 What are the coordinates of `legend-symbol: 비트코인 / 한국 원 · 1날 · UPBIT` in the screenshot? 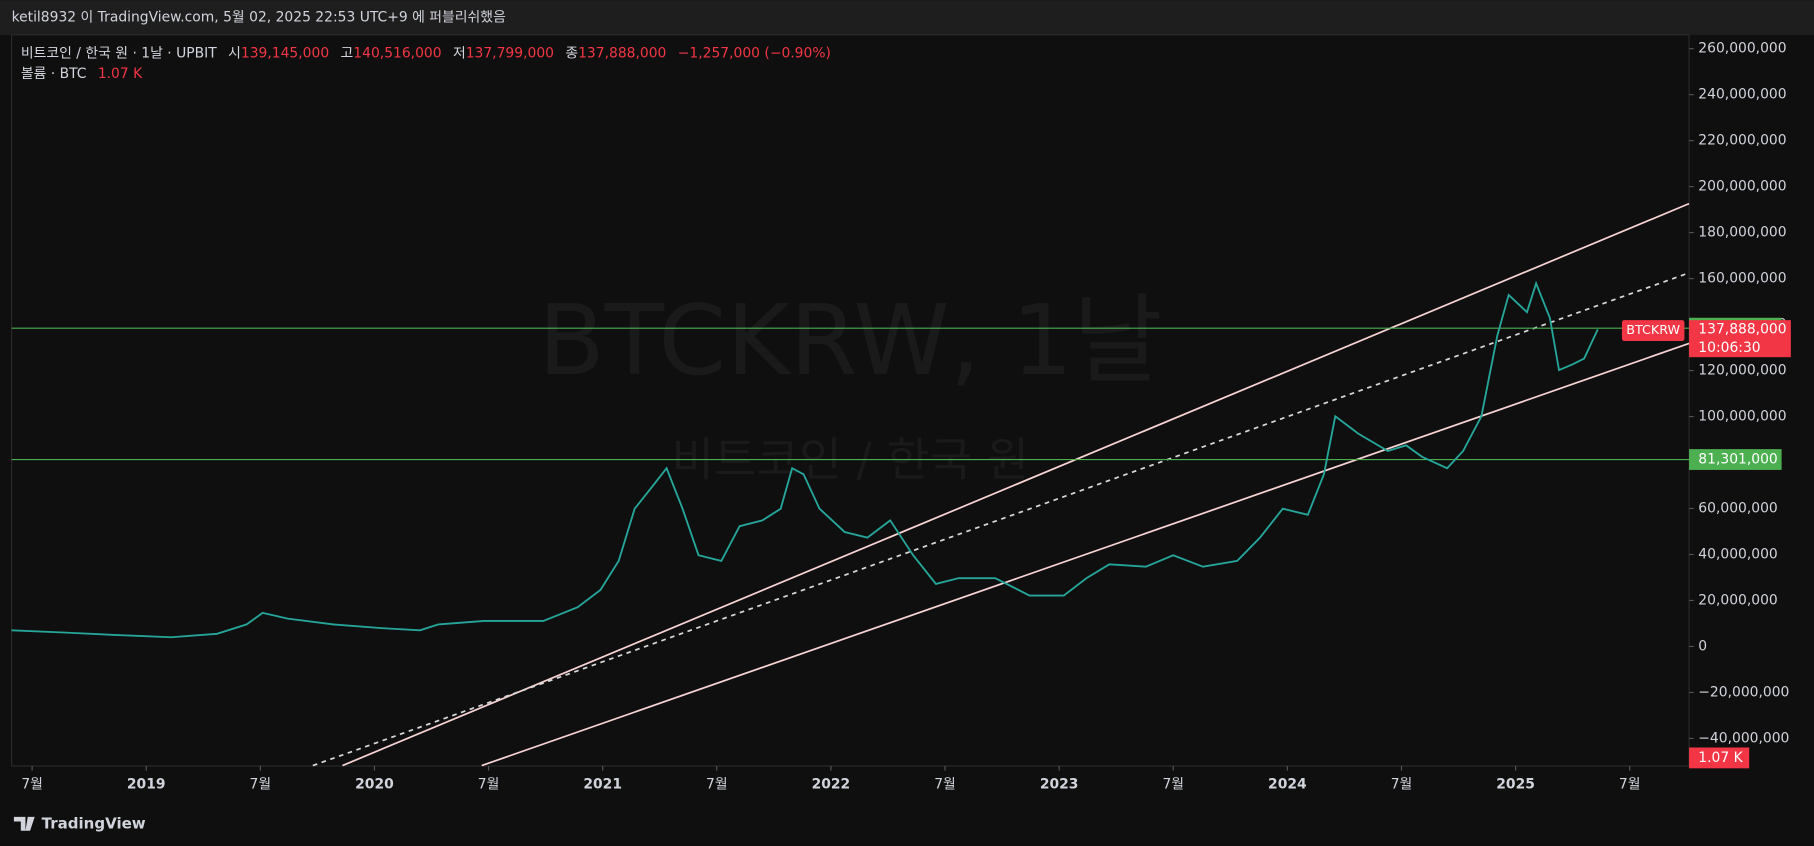 It's located at (119, 53).